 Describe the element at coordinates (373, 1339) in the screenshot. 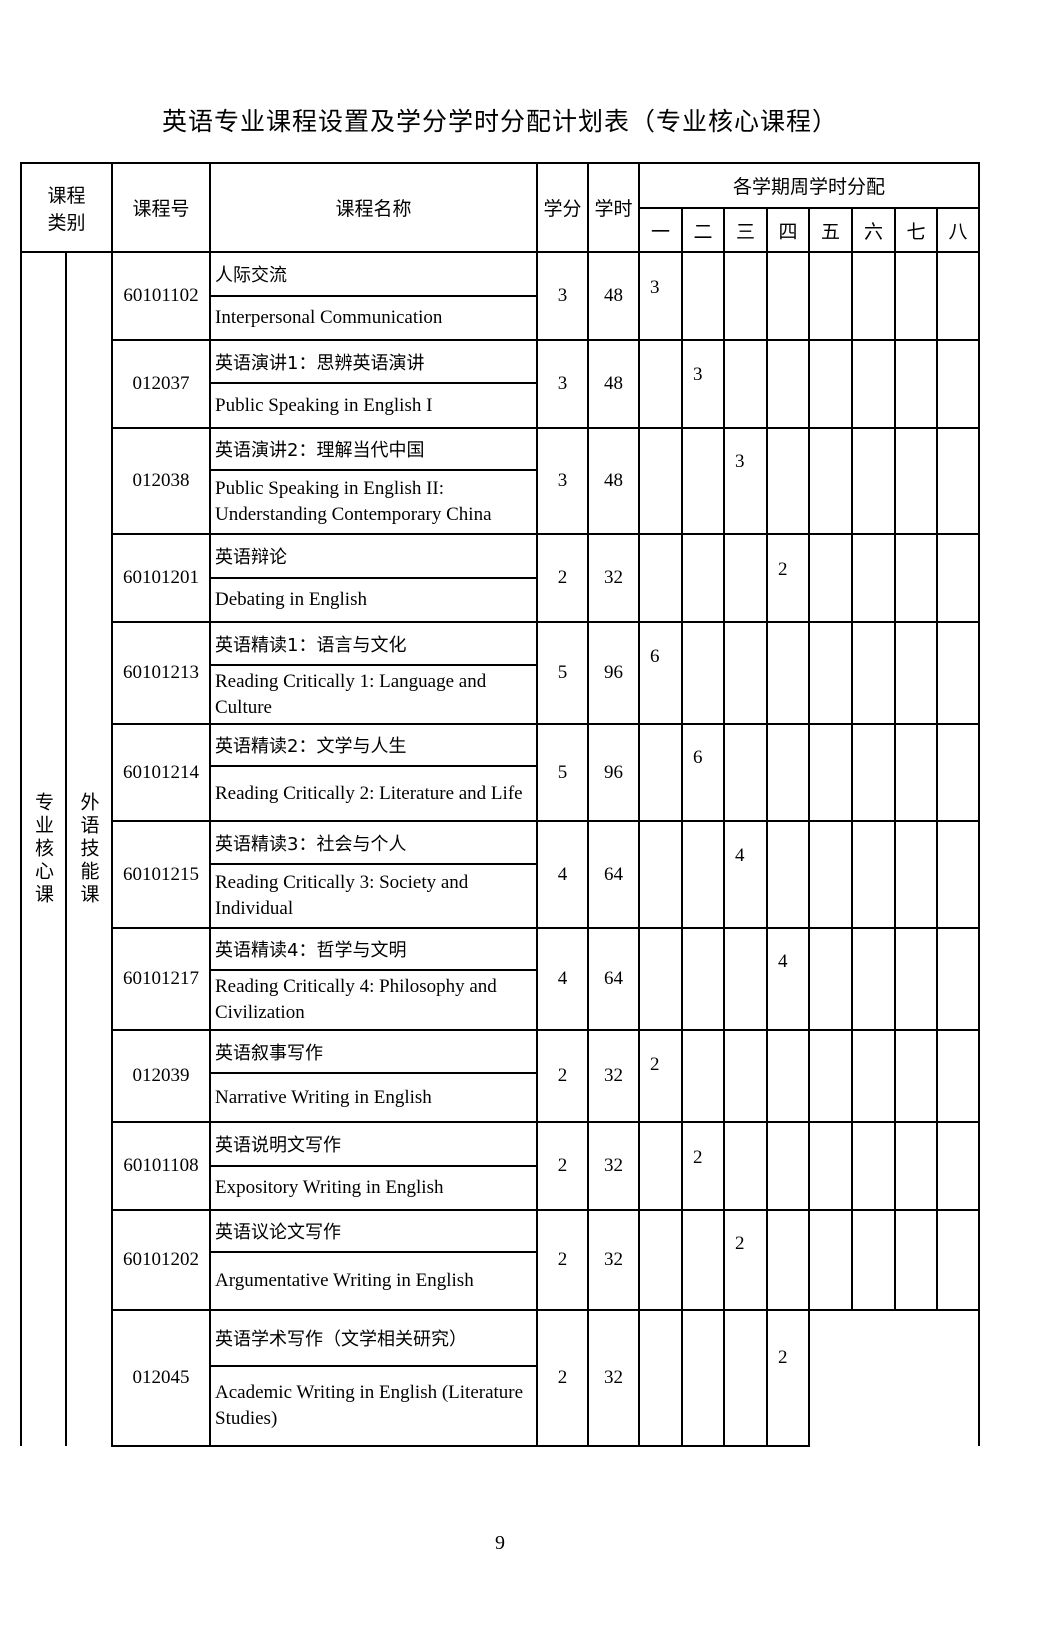

I see `course-name-cn: 英语学术写作（文学相关研究）` at that location.